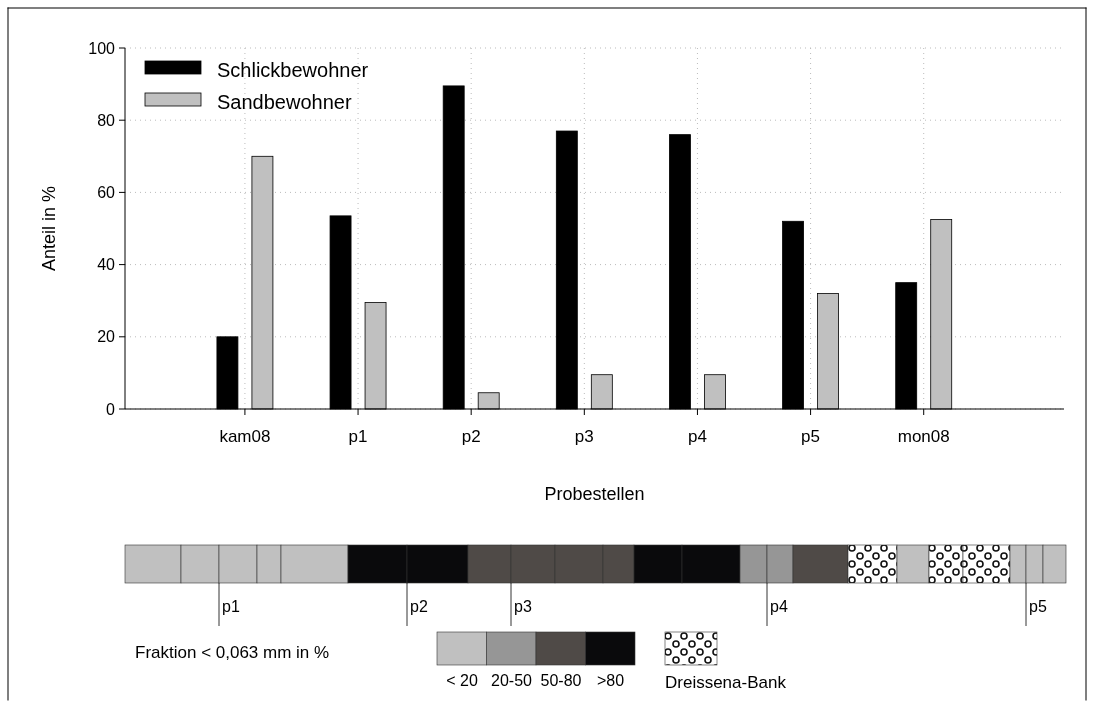 The height and width of the screenshot is (707, 1094). What do you see at coordinates (923, 436) in the screenshot?
I see `x-tick-label: mon08` at bounding box center [923, 436].